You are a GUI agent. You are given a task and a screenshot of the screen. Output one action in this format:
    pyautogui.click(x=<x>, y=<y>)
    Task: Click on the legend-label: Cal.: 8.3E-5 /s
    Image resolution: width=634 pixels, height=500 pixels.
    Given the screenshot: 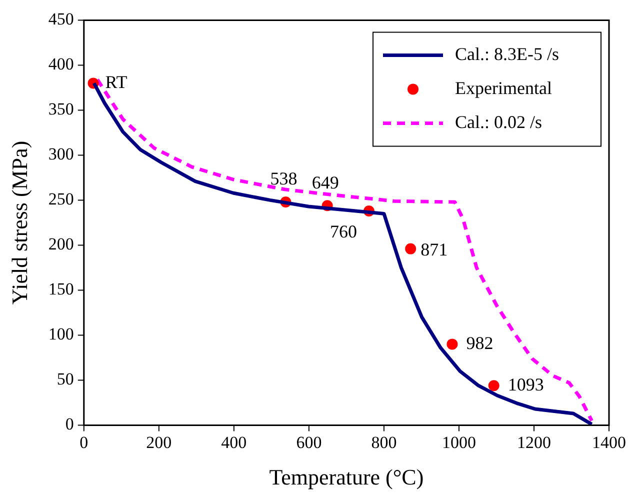 What is the action you would take?
    pyautogui.click(x=507, y=54)
    